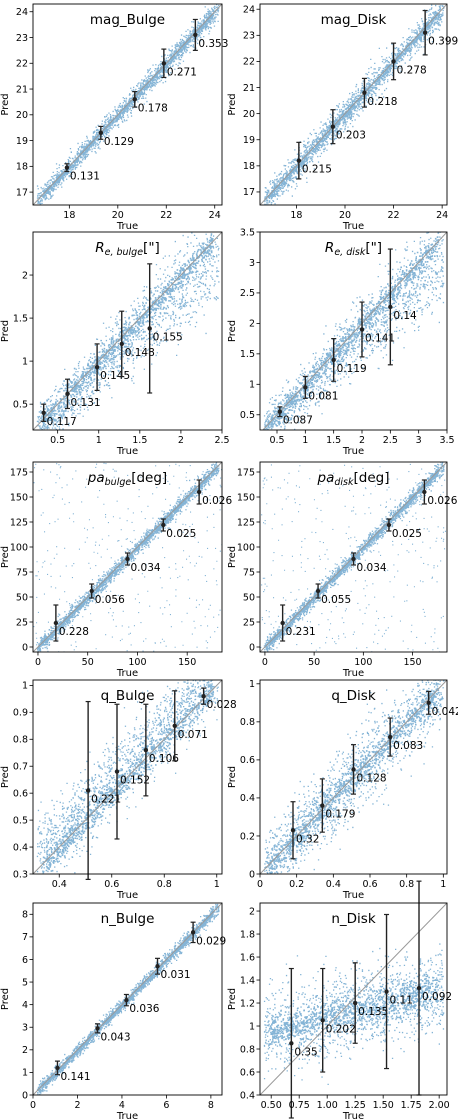 The height and width of the screenshot is (1119, 458). What do you see at coordinates (22, 141) in the screenshot?
I see `y-tick-label: 19` at bounding box center [22, 141].